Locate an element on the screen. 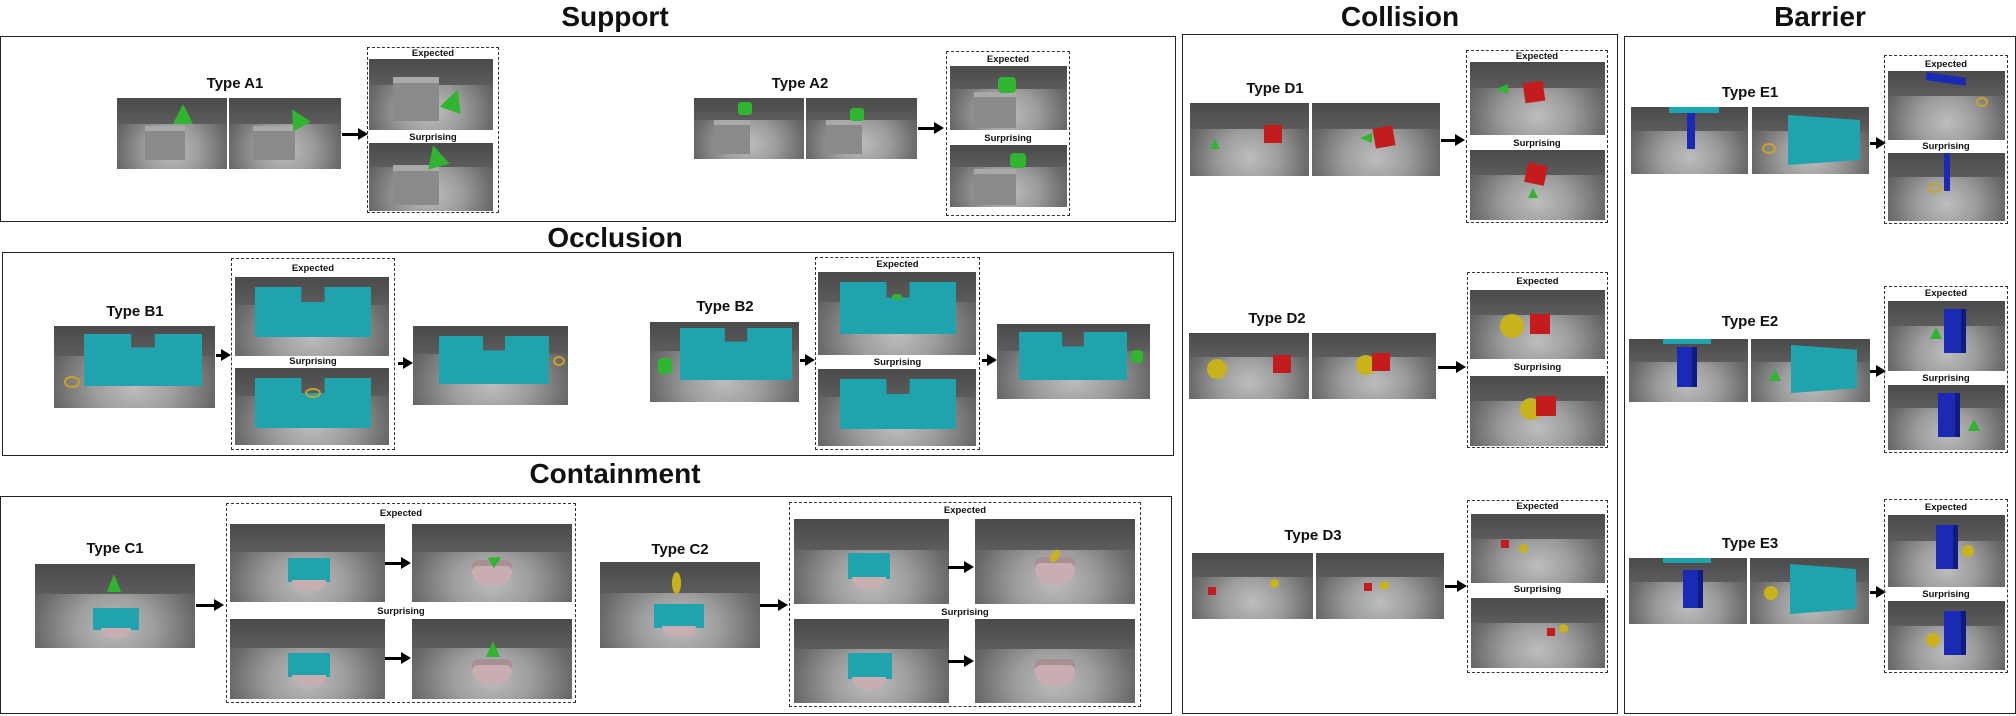  scene-a1-surprising is located at coordinates (431, 177).